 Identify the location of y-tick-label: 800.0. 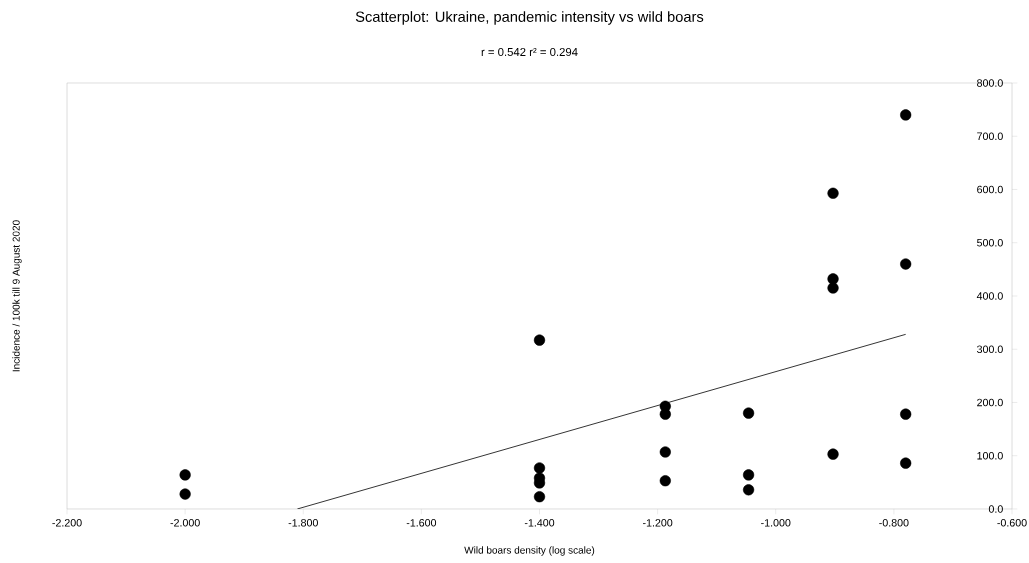
(990, 83).